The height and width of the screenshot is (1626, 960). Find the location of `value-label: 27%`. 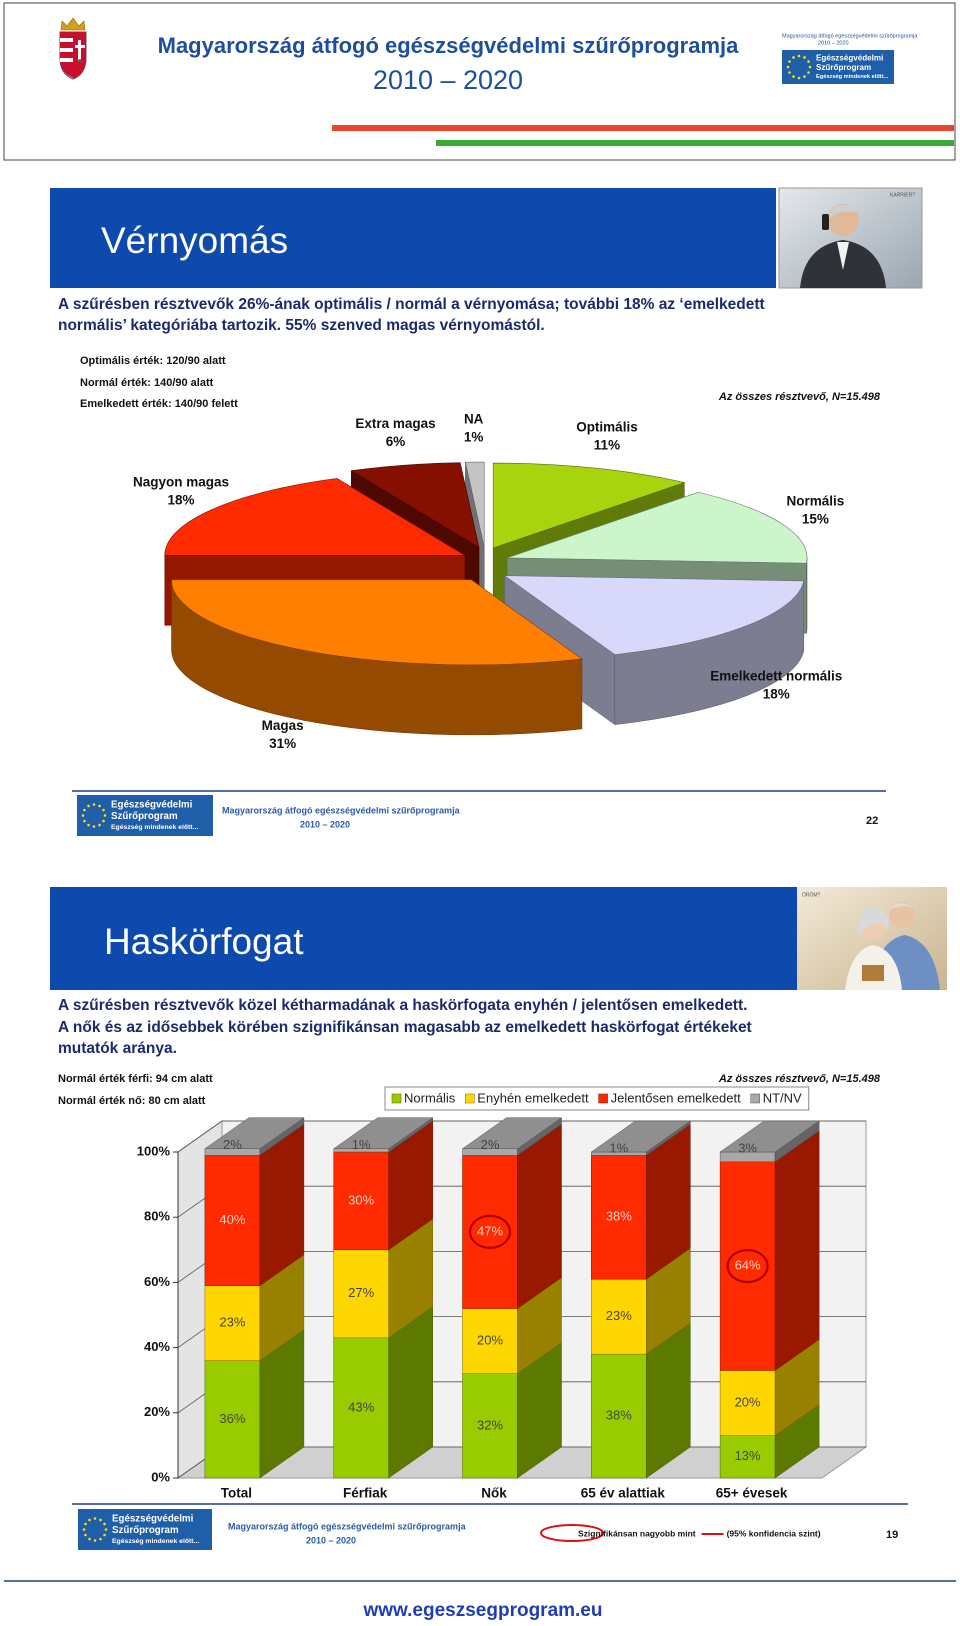

value-label: 27% is located at coordinates (361, 1292).